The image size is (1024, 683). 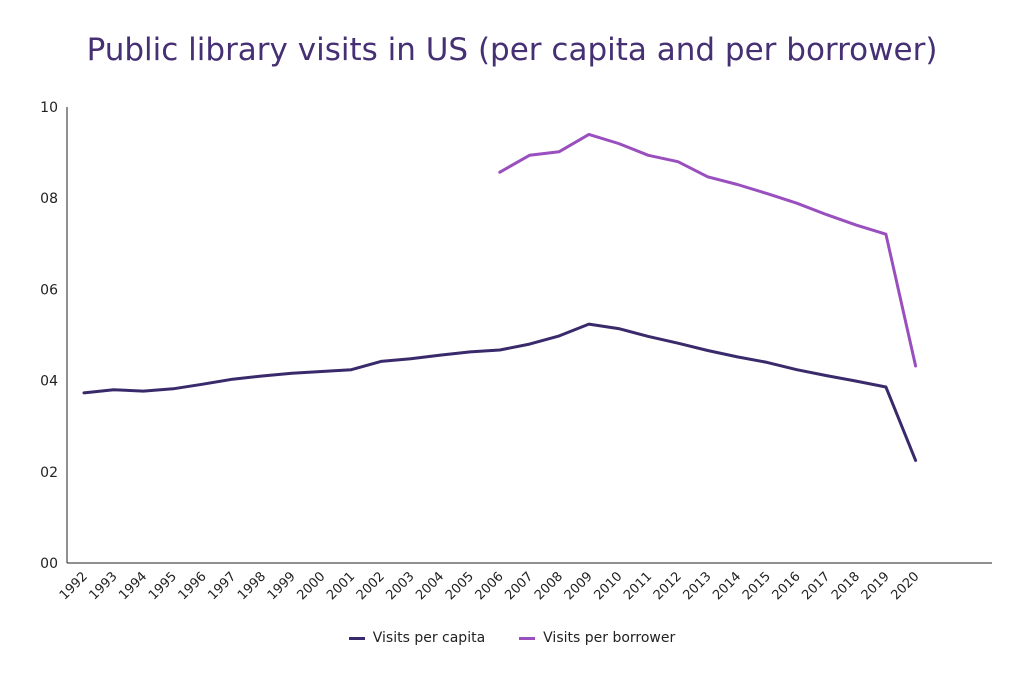 What do you see at coordinates (527, 638) in the screenshot?
I see `legend-swatch-per-borrower` at bounding box center [527, 638].